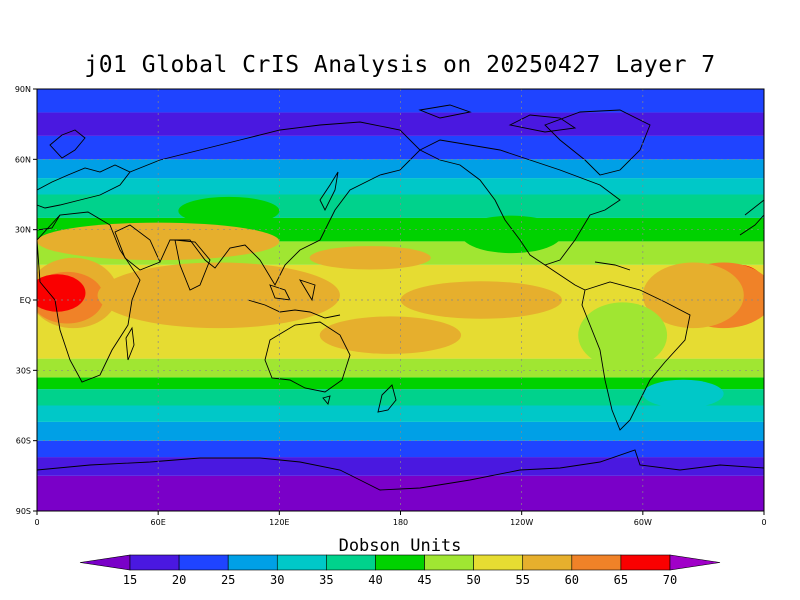 This screenshot has width=800, height=600. I want to click on lon-tick-label: 120W, so click(521, 522).